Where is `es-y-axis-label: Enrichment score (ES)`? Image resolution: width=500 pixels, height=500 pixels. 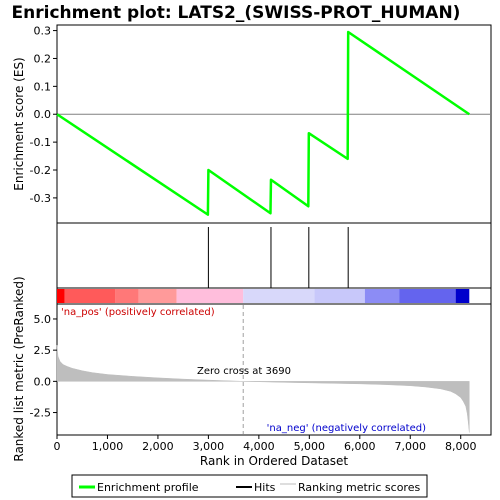 es-y-axis-label: Enrichment score (ES) is located at coordinates (19, 123).